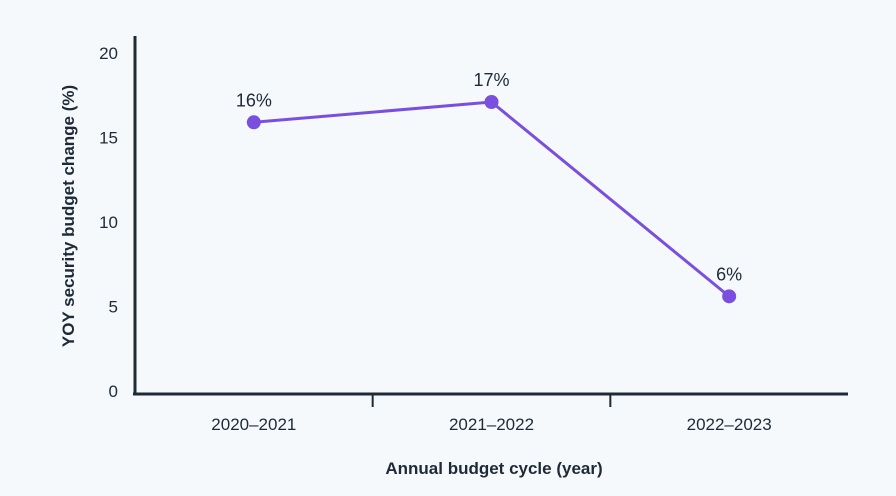  I want to click on data-label: 17%, so click(491, 80).